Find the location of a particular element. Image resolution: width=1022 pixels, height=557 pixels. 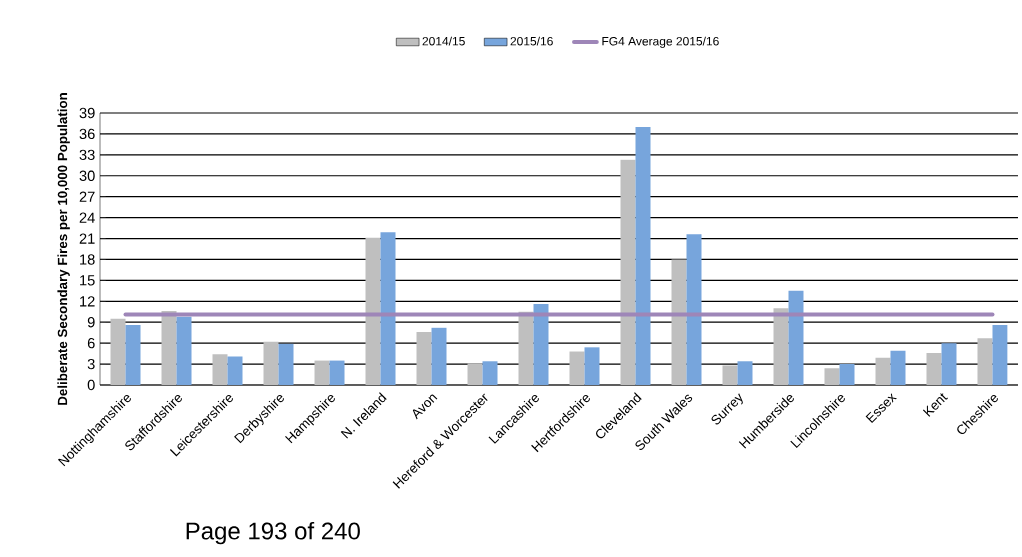

y-tick-label: 0 is located at coordinates (91, 385).